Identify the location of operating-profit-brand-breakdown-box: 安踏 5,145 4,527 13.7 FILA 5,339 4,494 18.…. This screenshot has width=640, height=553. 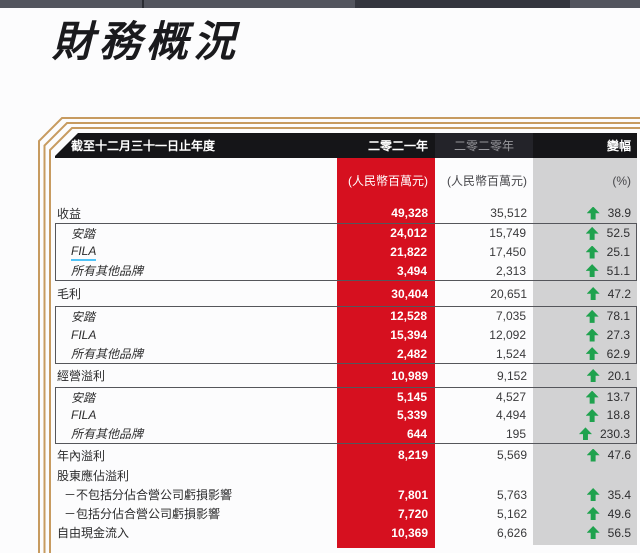
(346, 415).